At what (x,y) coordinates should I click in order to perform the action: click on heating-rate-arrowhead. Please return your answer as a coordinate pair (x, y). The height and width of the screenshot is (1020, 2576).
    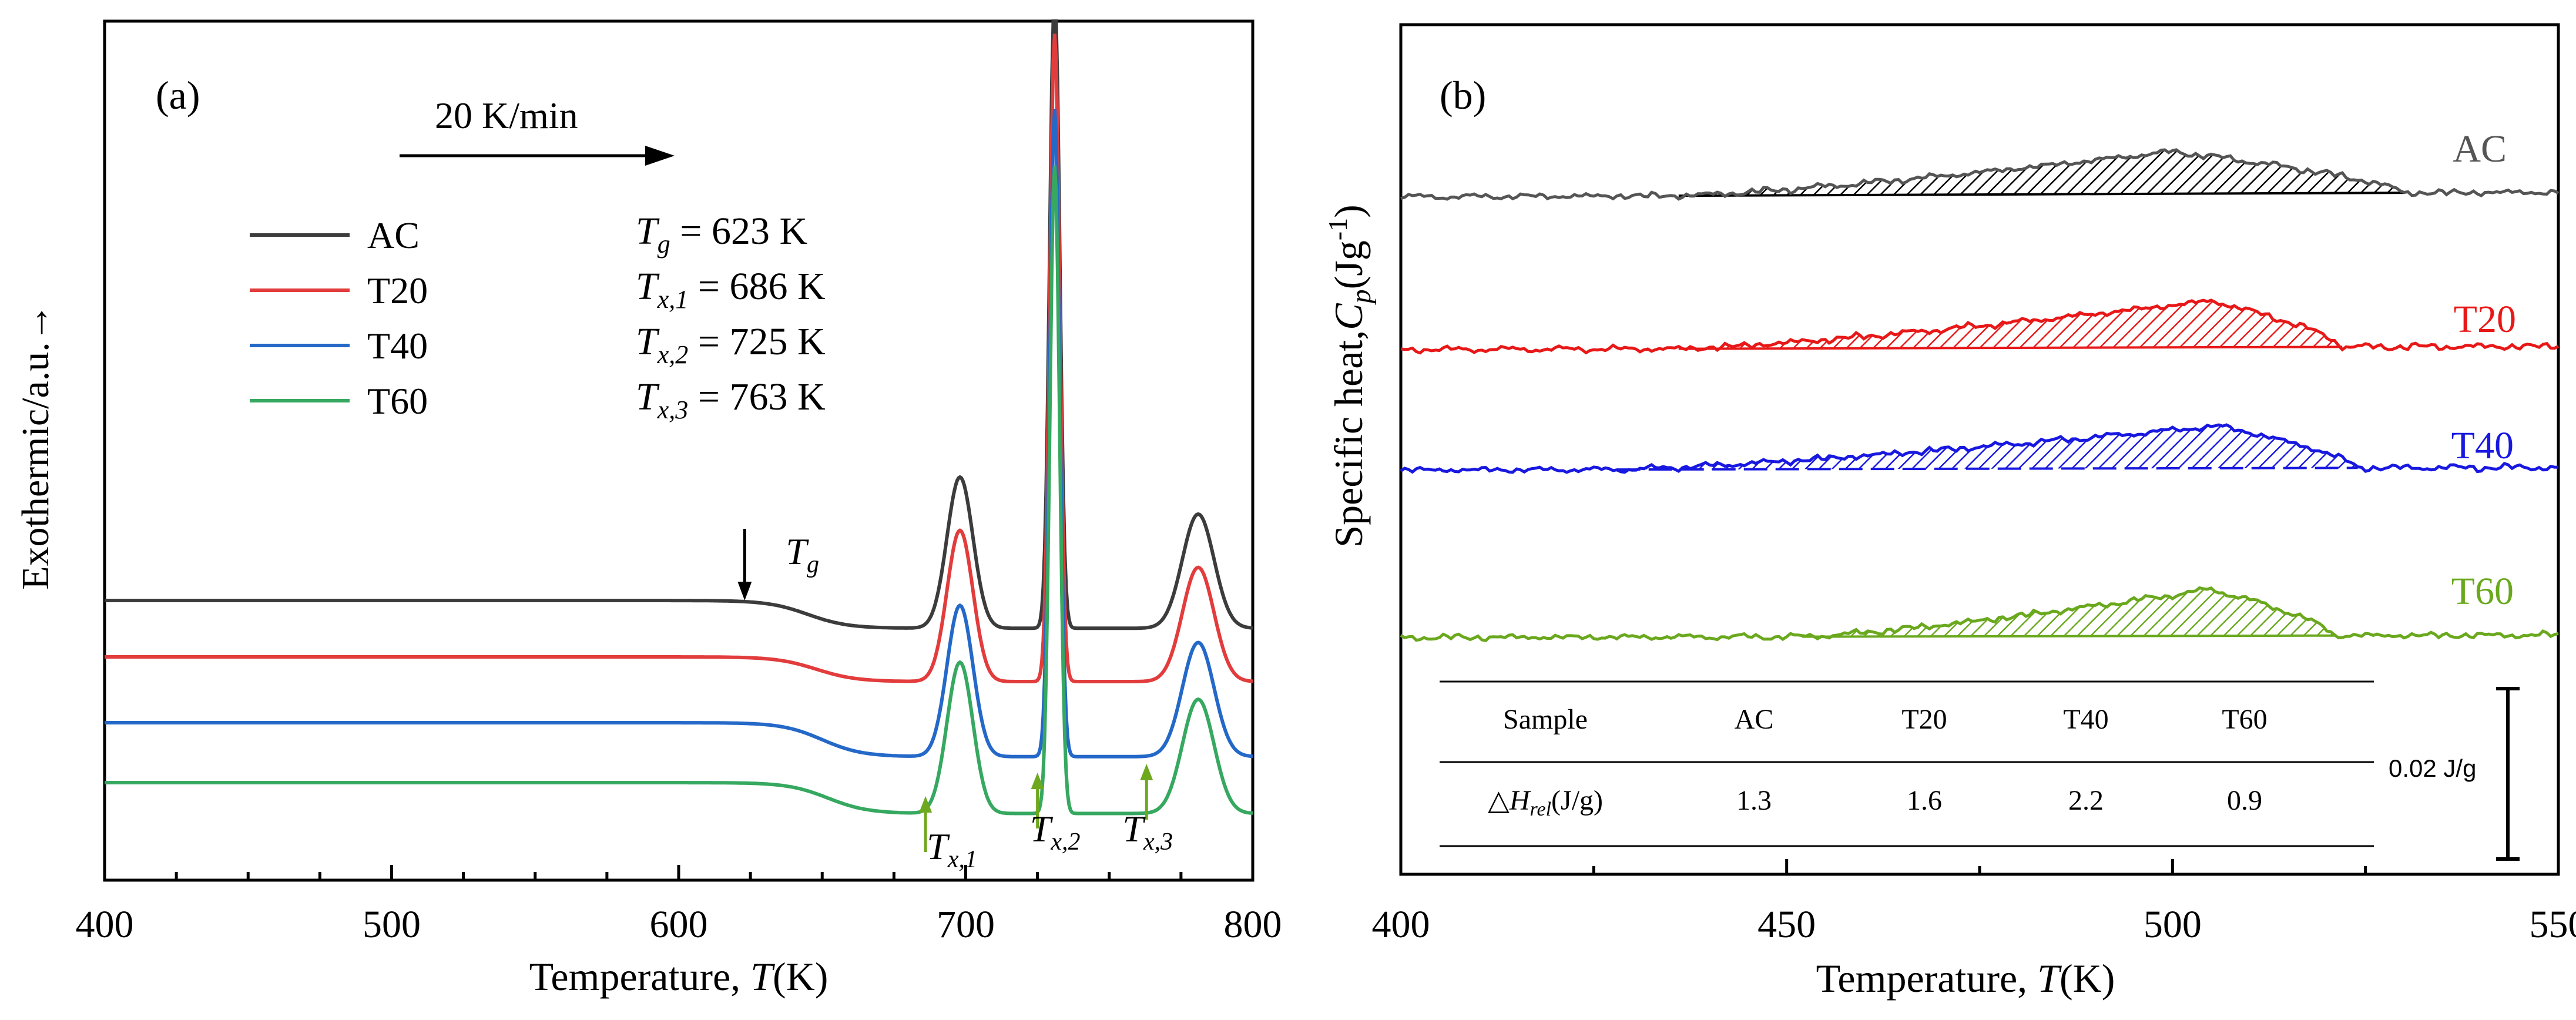
    Looking at the image, I should click on (660, 156).